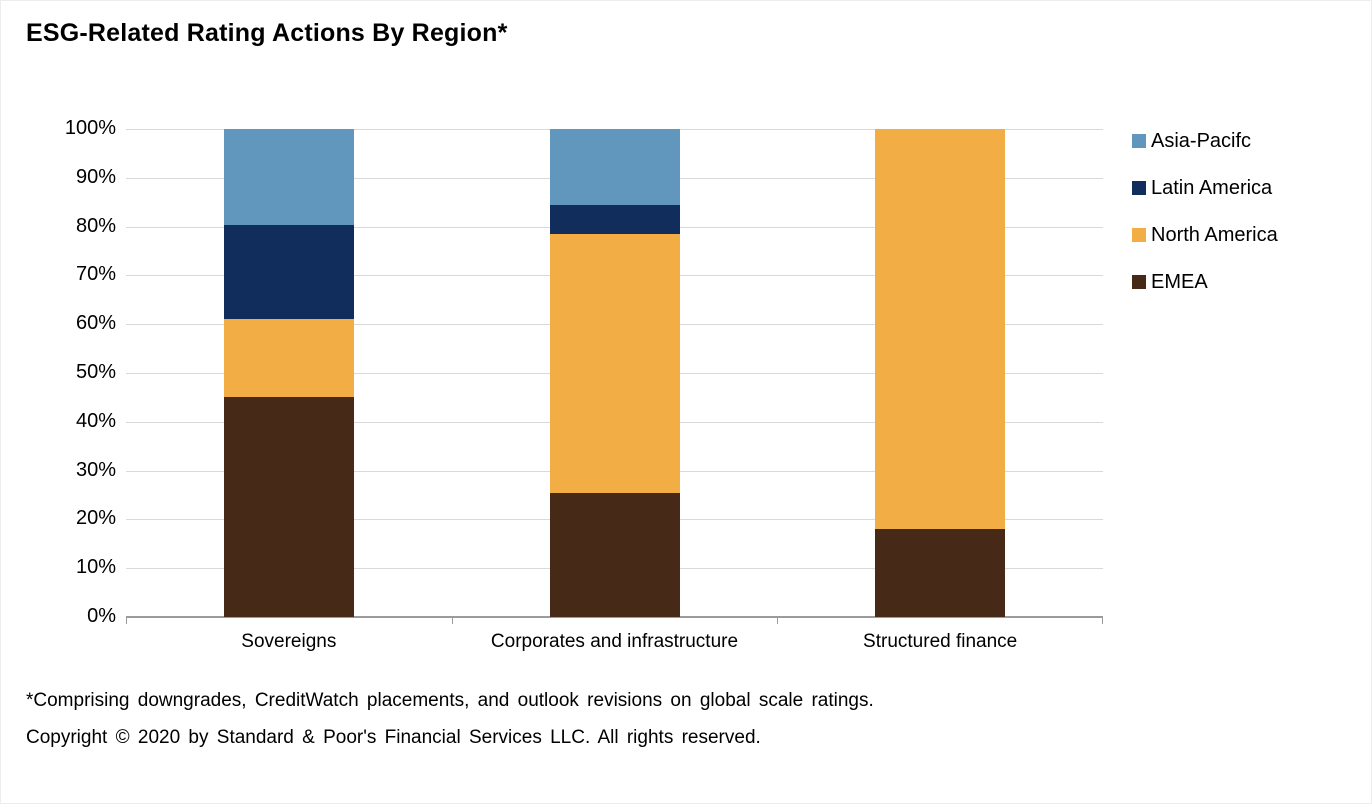  I want to click on chart-title: ESG-Related Rating Actions By Region*, so click(267, 33).